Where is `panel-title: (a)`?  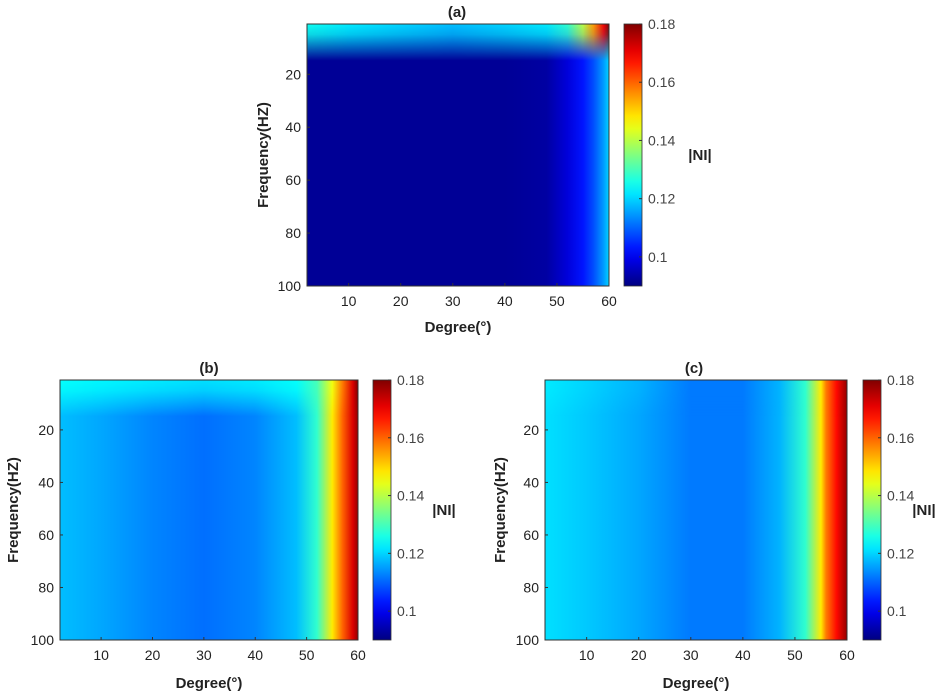
panel-title: (a) is located at coordinates (457, 12).